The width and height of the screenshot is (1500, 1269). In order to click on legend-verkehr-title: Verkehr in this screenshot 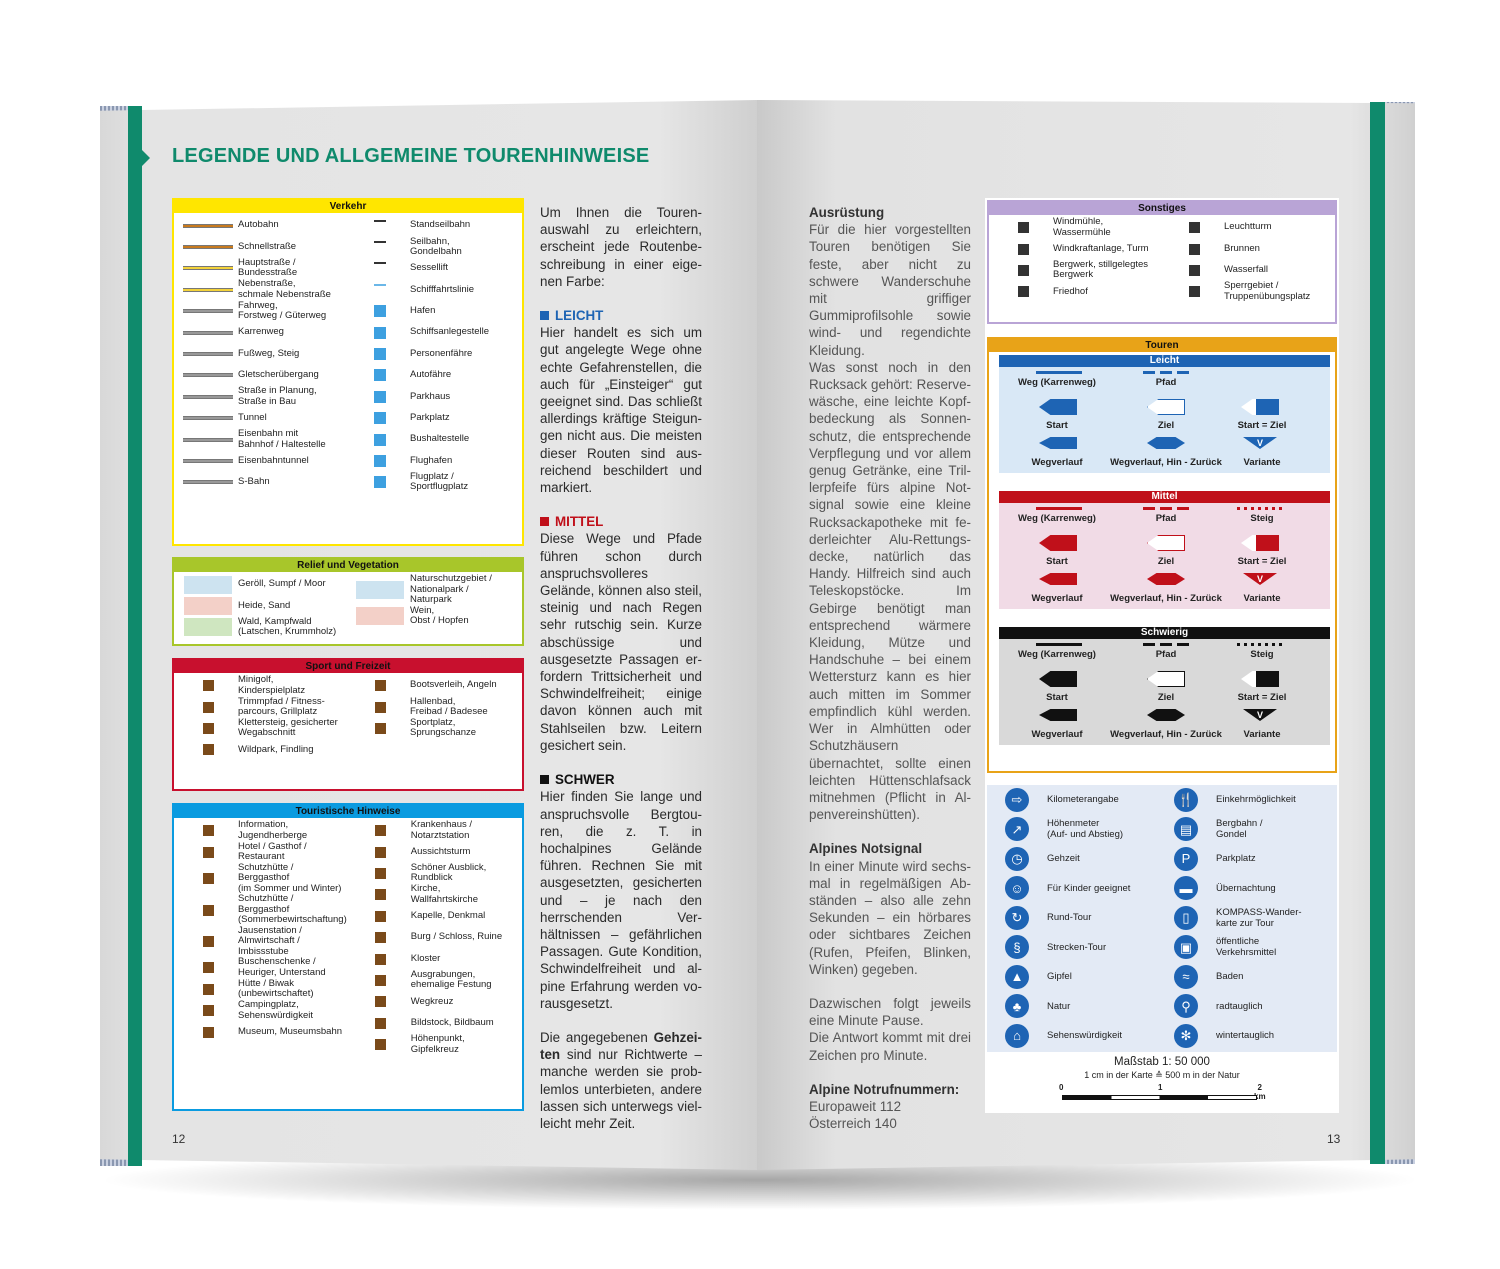, I will do `click(348, 206)`.